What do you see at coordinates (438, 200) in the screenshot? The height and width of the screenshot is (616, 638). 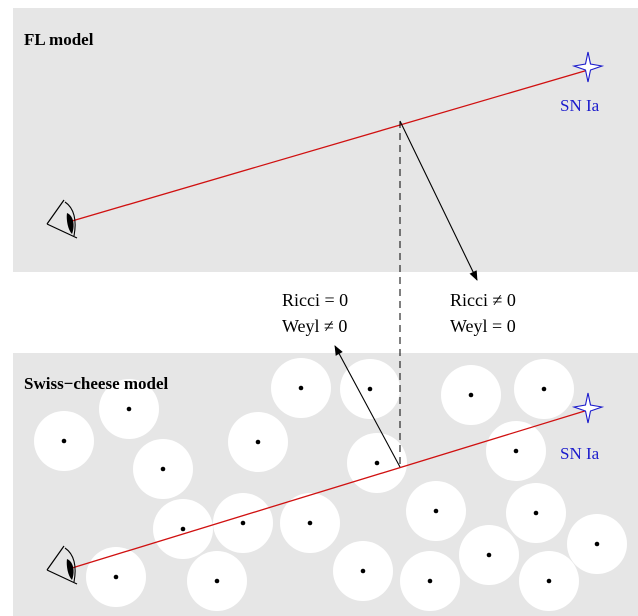 I see `fl-deflection-arrow` at bounding box center [438, 200].